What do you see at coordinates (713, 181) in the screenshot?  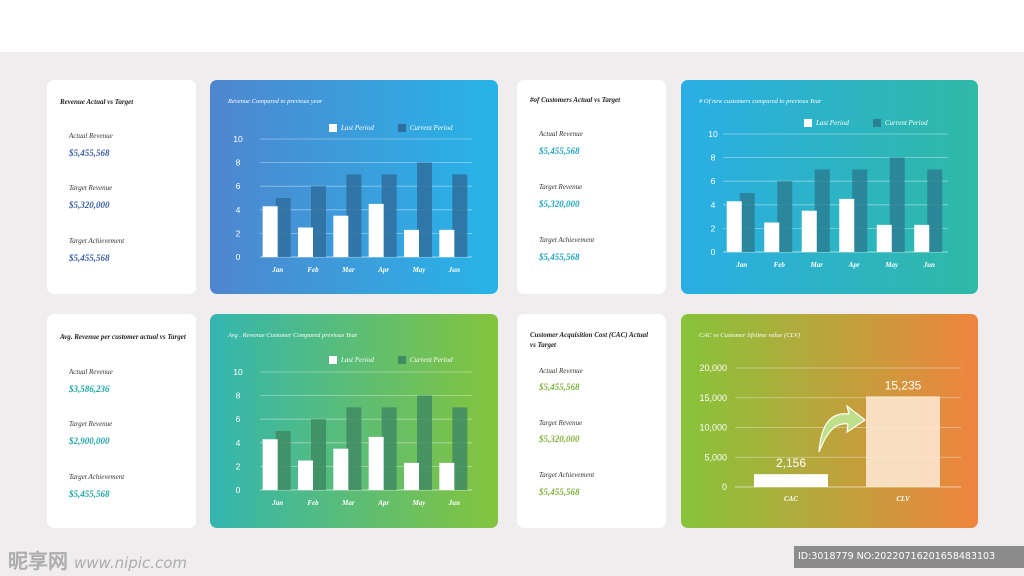 I see `y-tick-label: 6` at bounding box center [713, 181].